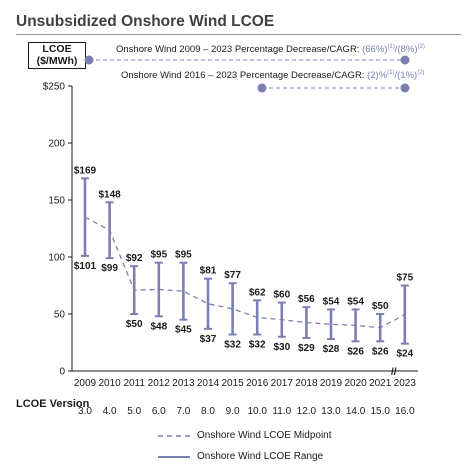  I want to click on version-label: 8.0, so click(208, 411).